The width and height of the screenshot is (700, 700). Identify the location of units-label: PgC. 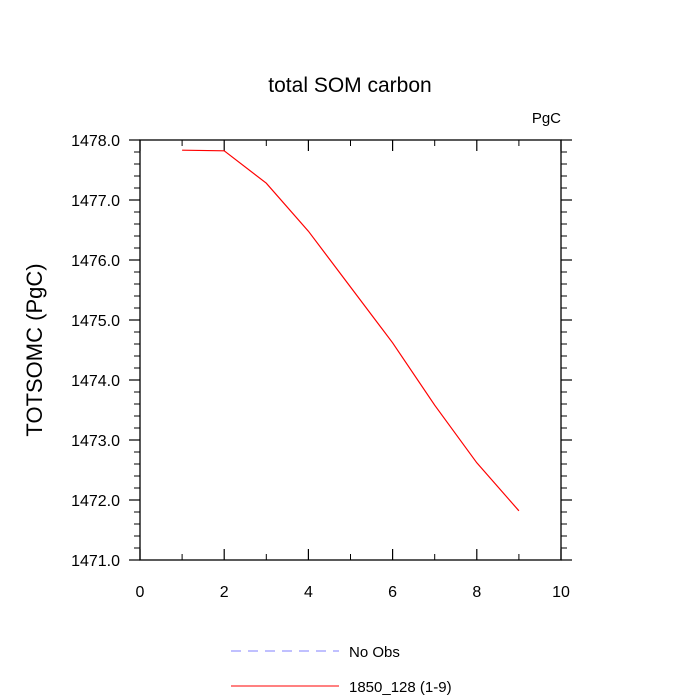
(546, 118).